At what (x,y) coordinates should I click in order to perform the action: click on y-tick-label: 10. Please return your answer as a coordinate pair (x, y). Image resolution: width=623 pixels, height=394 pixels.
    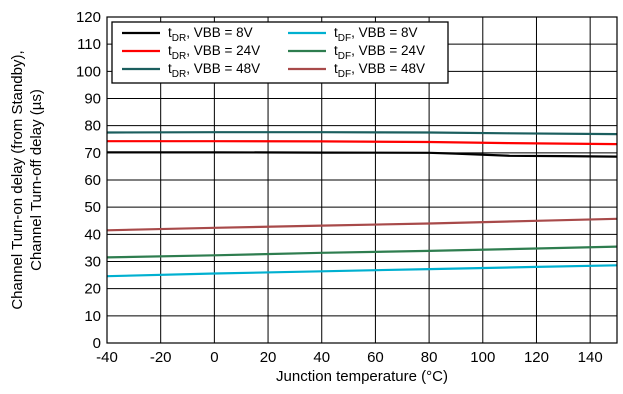
    Looking at the image, I should click on (92, 316).